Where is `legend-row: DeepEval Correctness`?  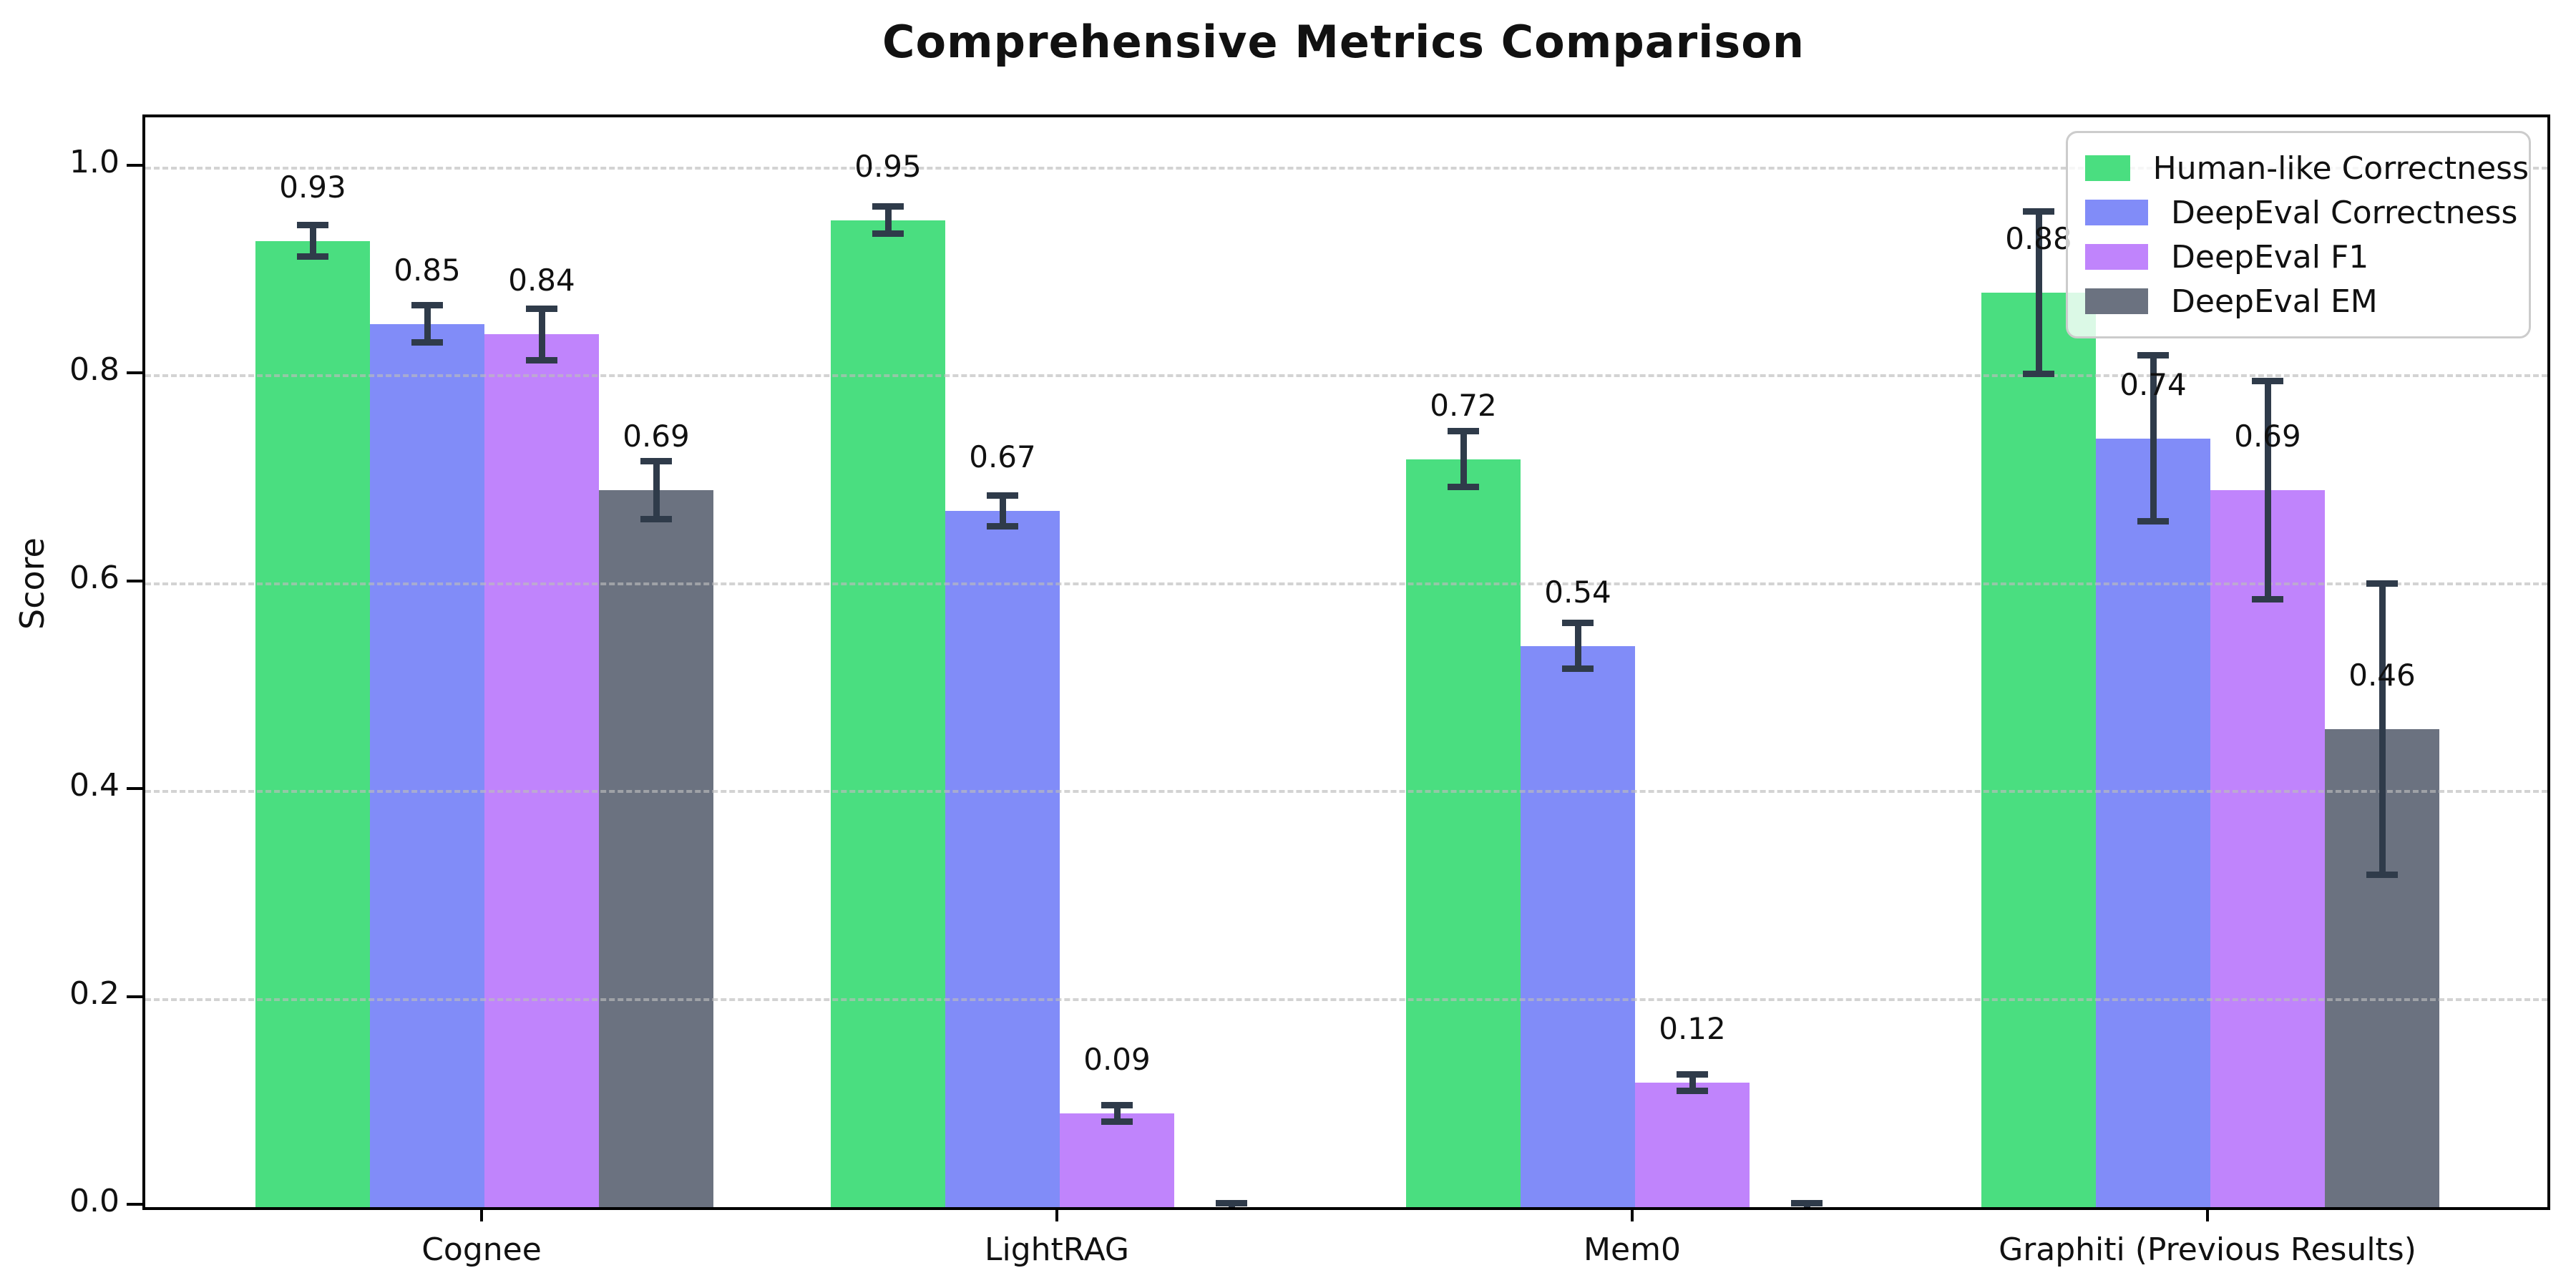 legend-row: DeepEval Correctness is located at coordinates (2307, 212).